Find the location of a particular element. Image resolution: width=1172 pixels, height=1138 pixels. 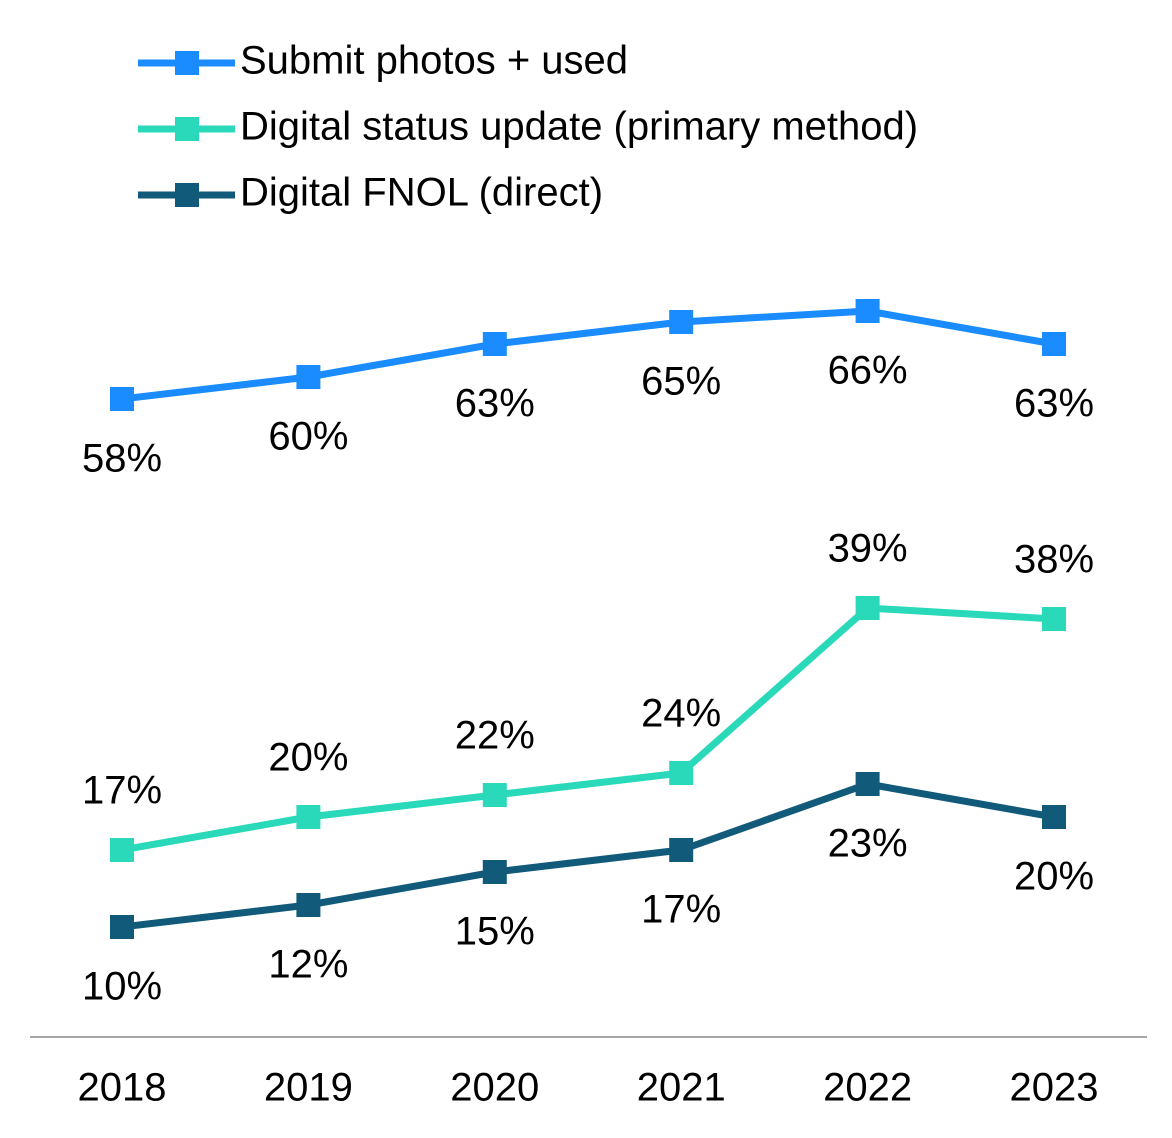

legend-label: Submit photos + used is located at coordinates (434, 61).